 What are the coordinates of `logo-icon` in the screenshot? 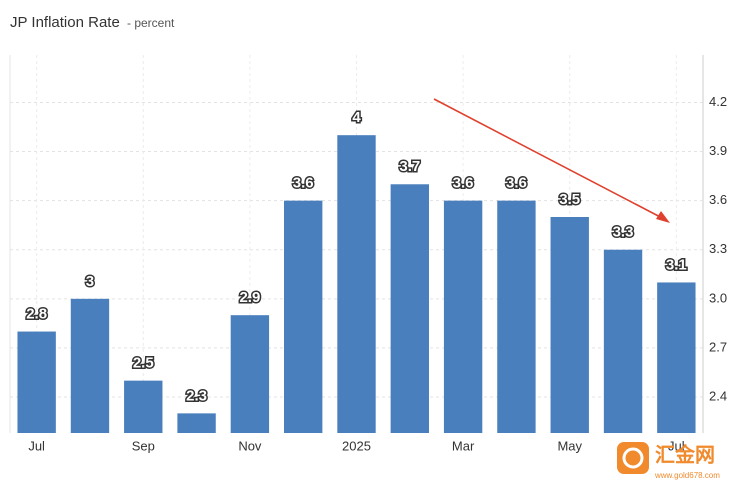 It's located at (633, 458).